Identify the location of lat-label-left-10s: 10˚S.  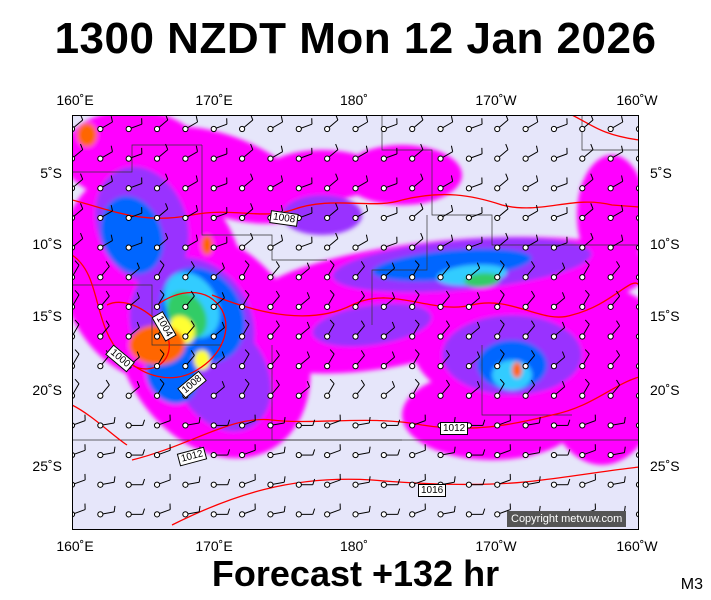
(47, 244).